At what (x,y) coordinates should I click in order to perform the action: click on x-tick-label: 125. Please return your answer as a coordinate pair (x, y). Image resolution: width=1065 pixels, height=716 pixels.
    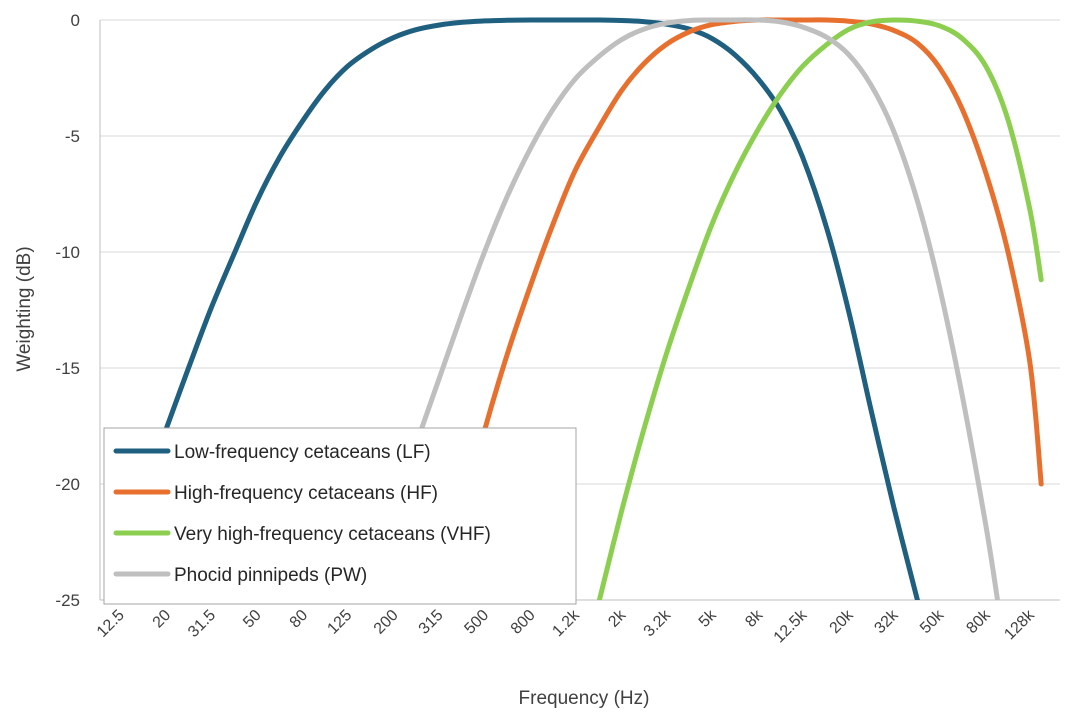
    Looking at the image, I should click on (339, 622).